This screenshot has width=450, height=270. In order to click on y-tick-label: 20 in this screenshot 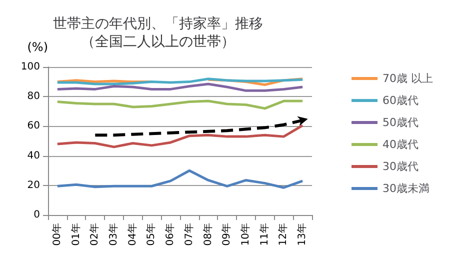, I will do `click(33, 185)`.